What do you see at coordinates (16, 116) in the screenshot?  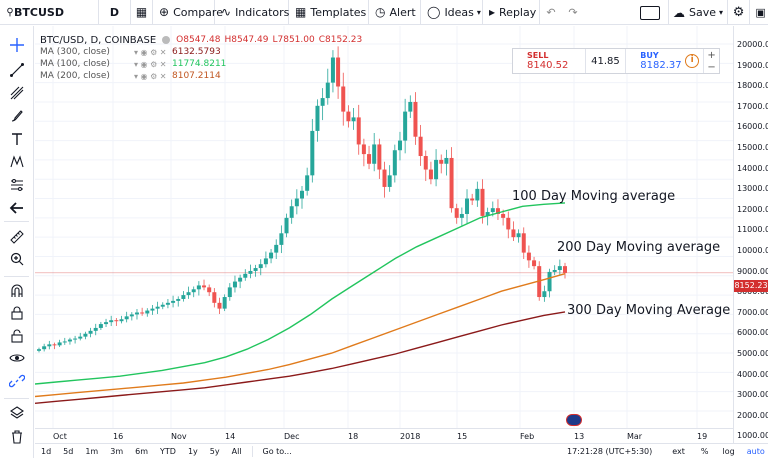 I see `brush-tool` at bounding box center [16, 116].